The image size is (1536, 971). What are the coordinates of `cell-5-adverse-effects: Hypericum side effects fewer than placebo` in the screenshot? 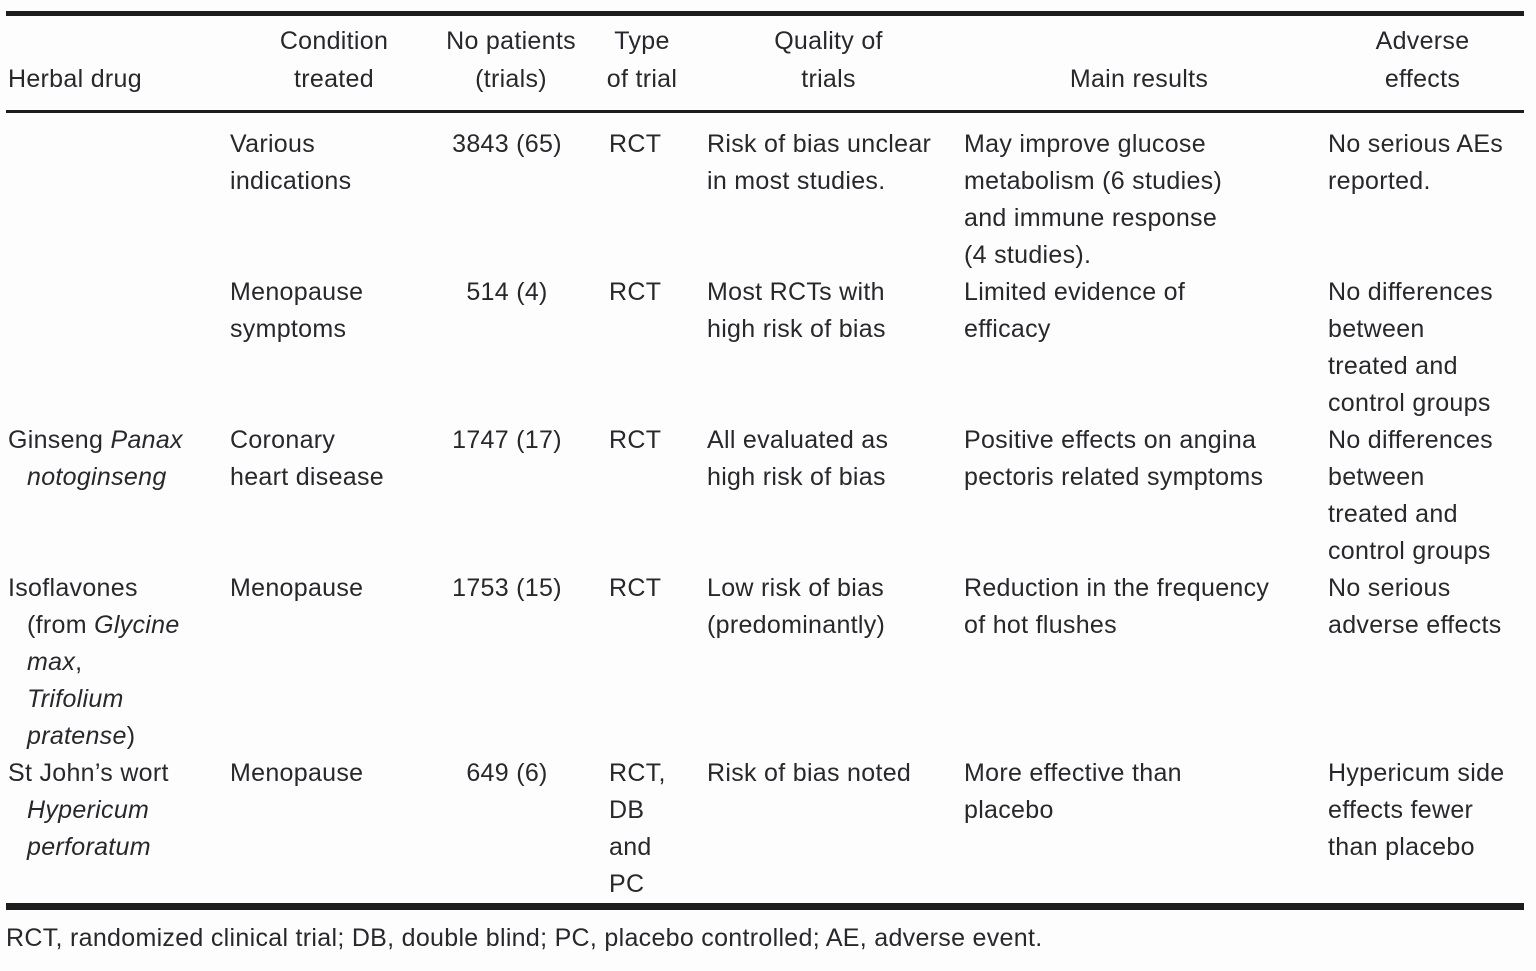 It's located at (1422, 831).